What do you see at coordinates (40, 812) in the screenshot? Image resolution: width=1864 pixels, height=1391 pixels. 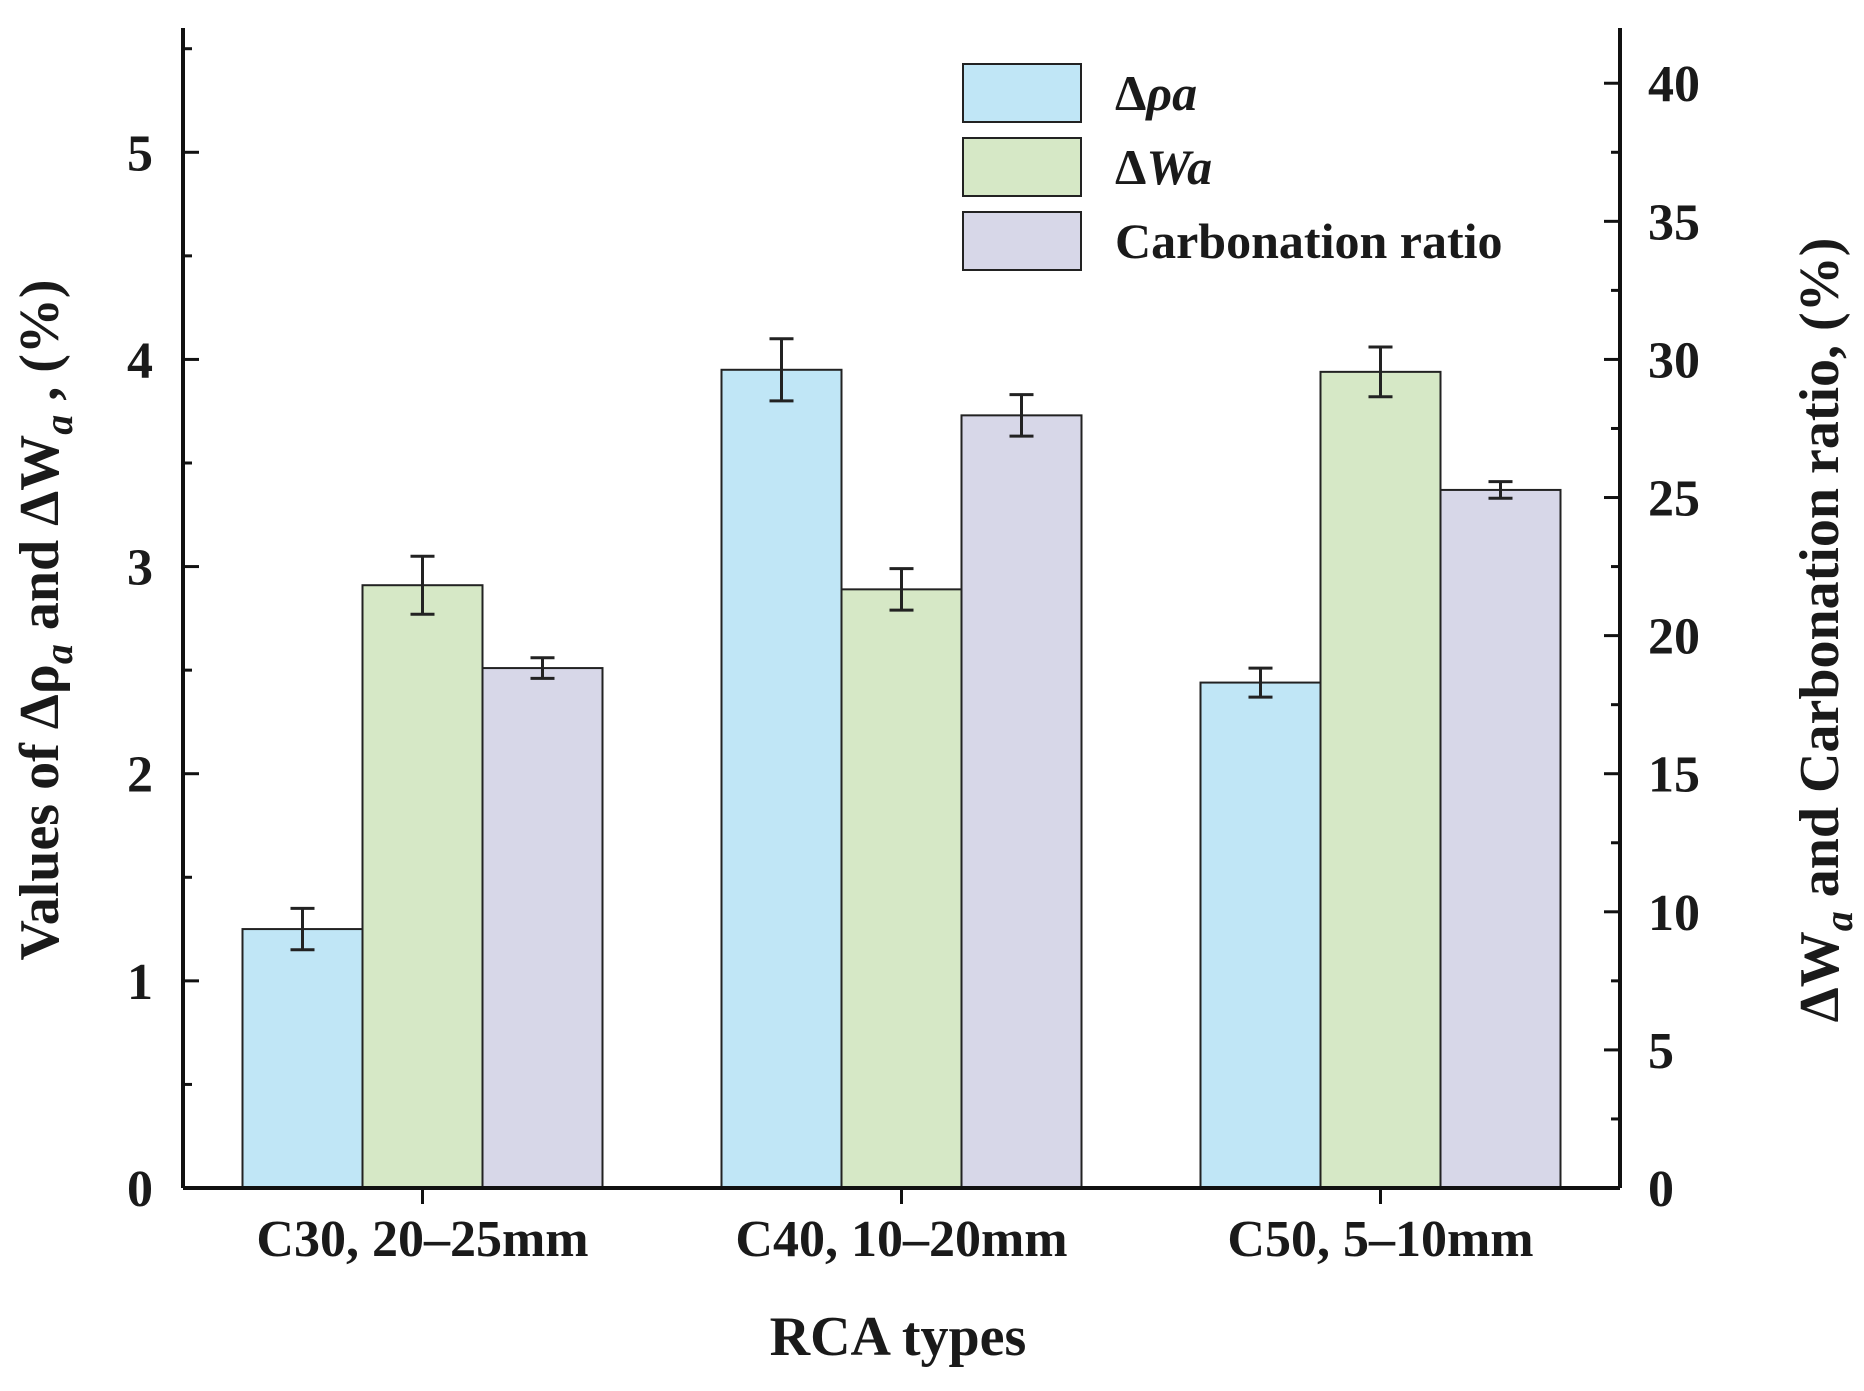 I see `left-axis-title-part1: Values of Δρ` at bounding box center [40, 812].